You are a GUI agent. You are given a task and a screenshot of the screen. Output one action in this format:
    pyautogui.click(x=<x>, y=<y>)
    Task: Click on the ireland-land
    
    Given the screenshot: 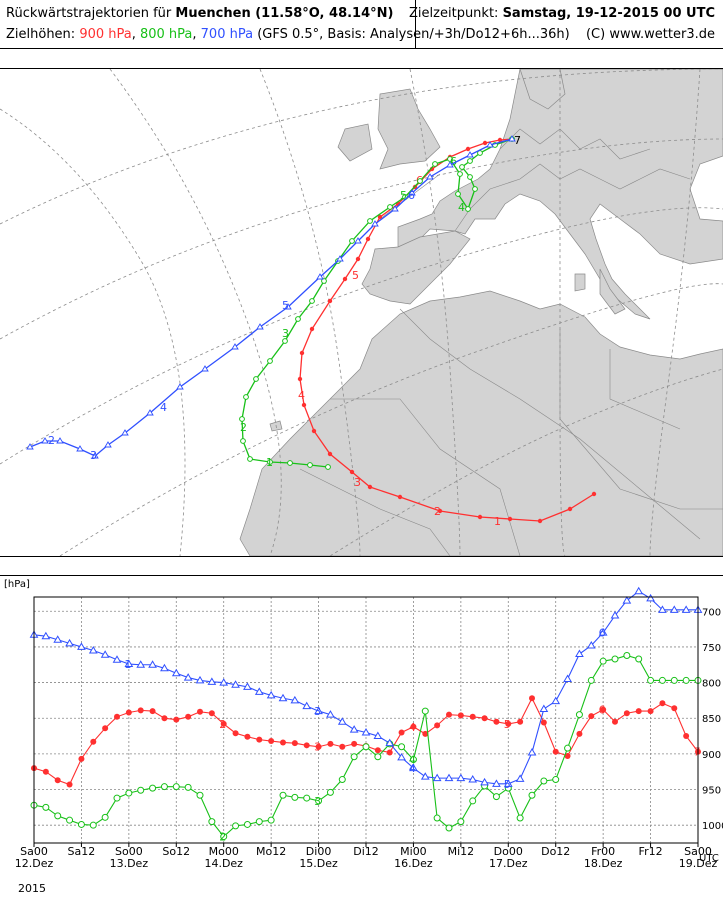 What is the action you would take?
    pyautogui.click(x=355, y=142)
    